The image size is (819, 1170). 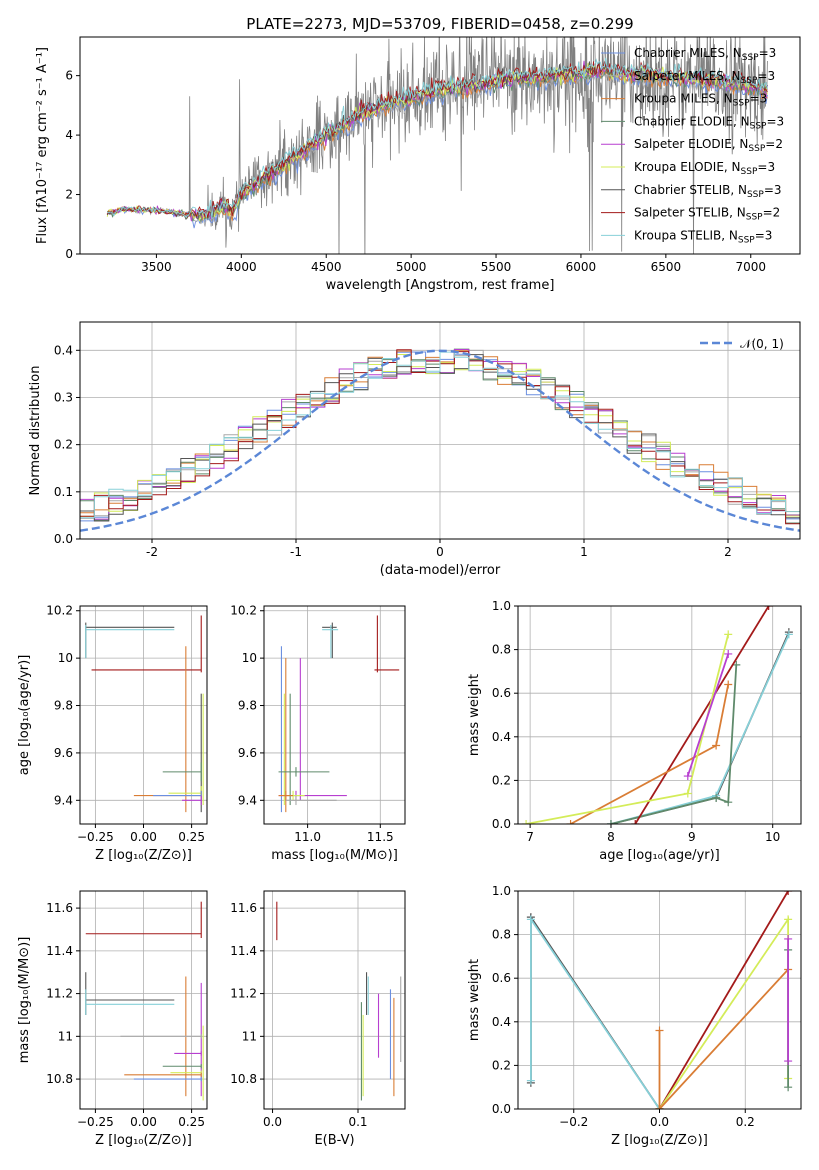 I want to click on legend-label-text: Chabrier MILES, N, so click(x=688, y=53).